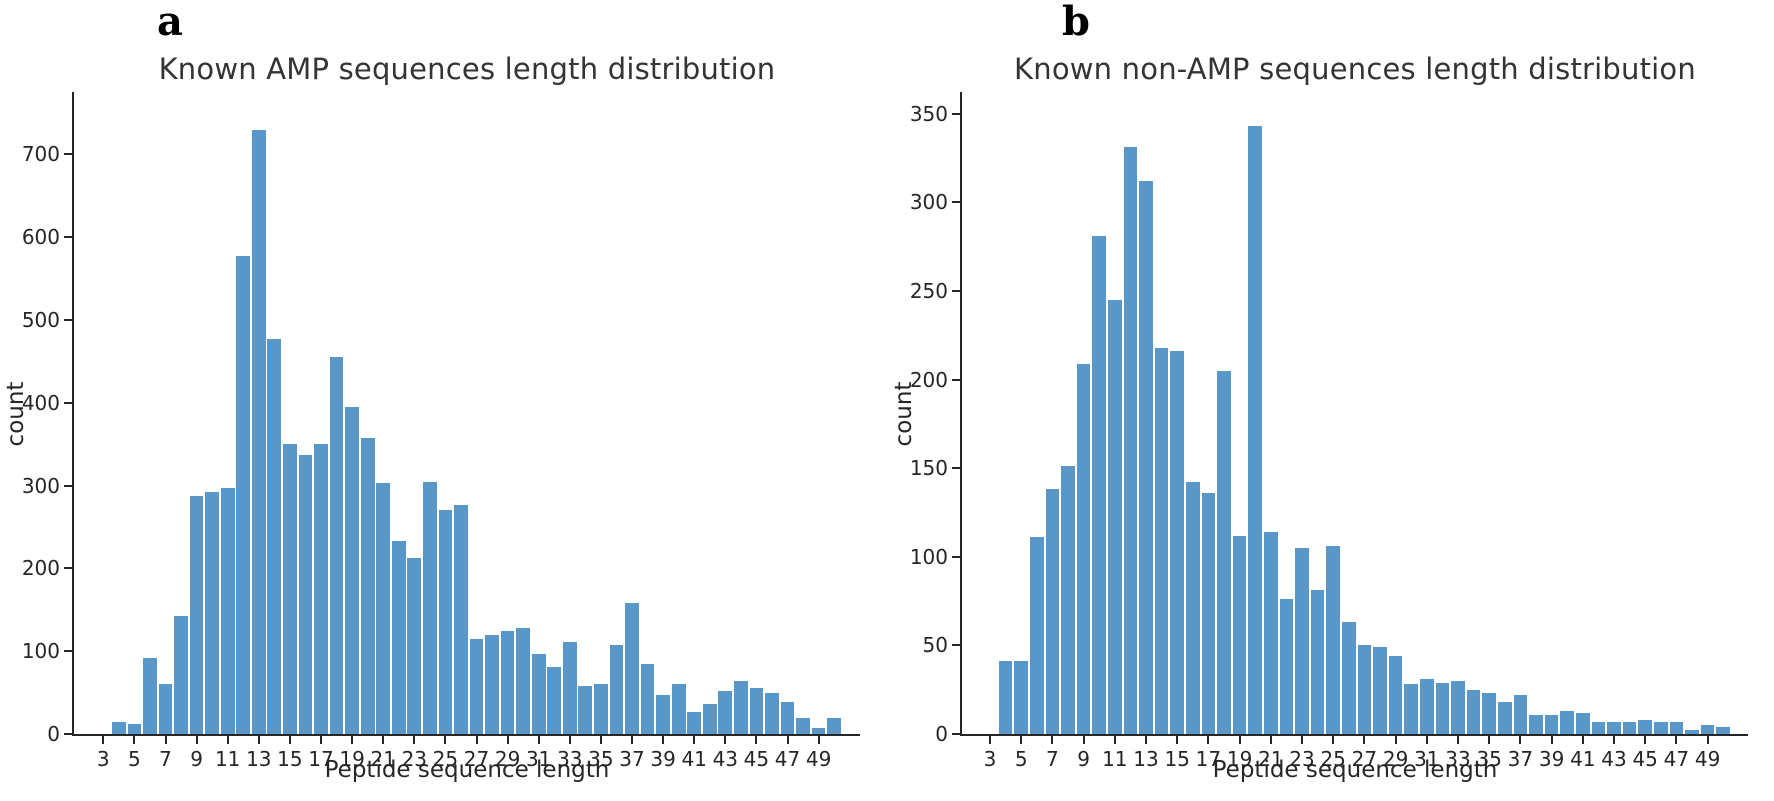  What do you see at coordinates (787, 759) in the screenshot?
I see `x-tick-label: 47` at bounding box center [787, 759].